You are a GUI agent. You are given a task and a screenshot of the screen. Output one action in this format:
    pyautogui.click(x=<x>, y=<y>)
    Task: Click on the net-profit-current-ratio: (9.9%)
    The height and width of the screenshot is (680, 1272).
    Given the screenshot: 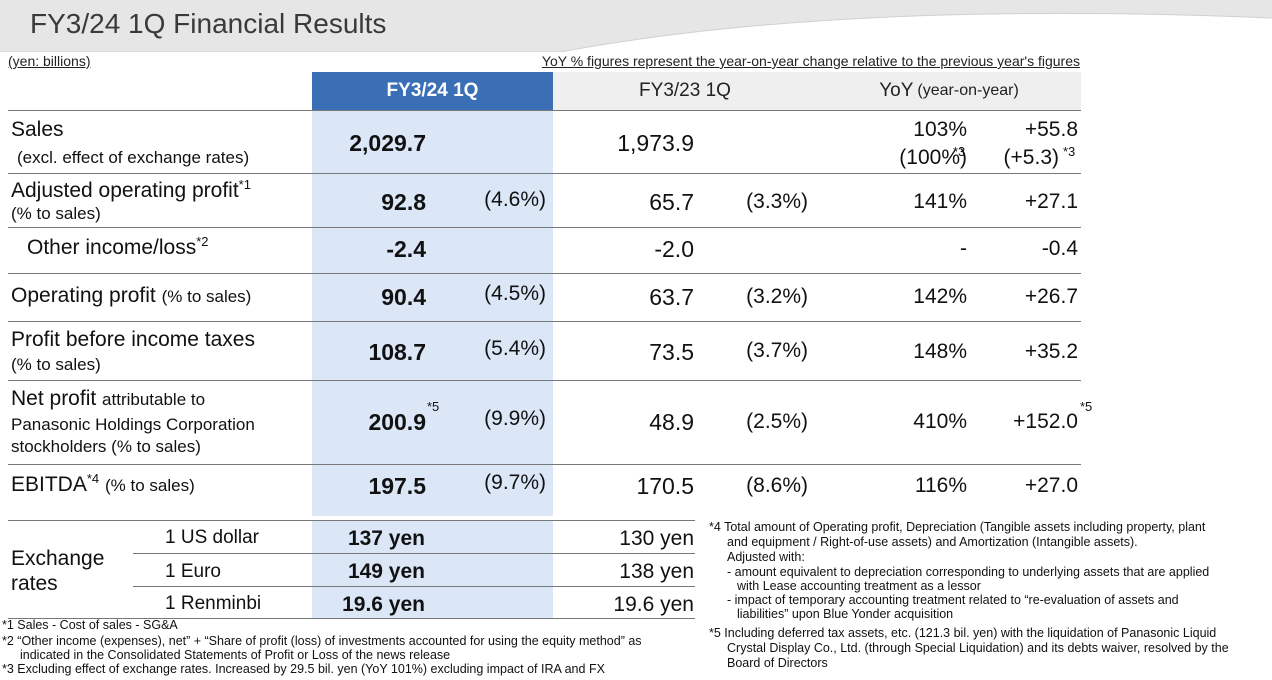 What is the action you would take?
    pyautogui.click(x=515, y=418)
    